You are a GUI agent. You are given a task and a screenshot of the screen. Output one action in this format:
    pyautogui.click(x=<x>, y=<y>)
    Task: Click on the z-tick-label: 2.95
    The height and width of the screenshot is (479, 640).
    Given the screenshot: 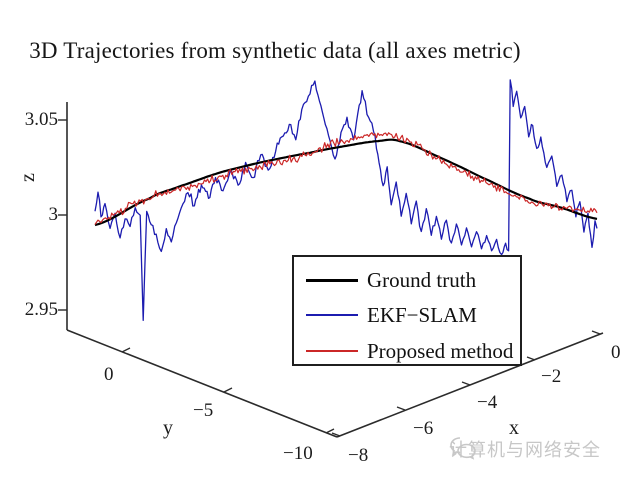 What is the action you would take?
    pyautogui.click(x=41, y=309)
    